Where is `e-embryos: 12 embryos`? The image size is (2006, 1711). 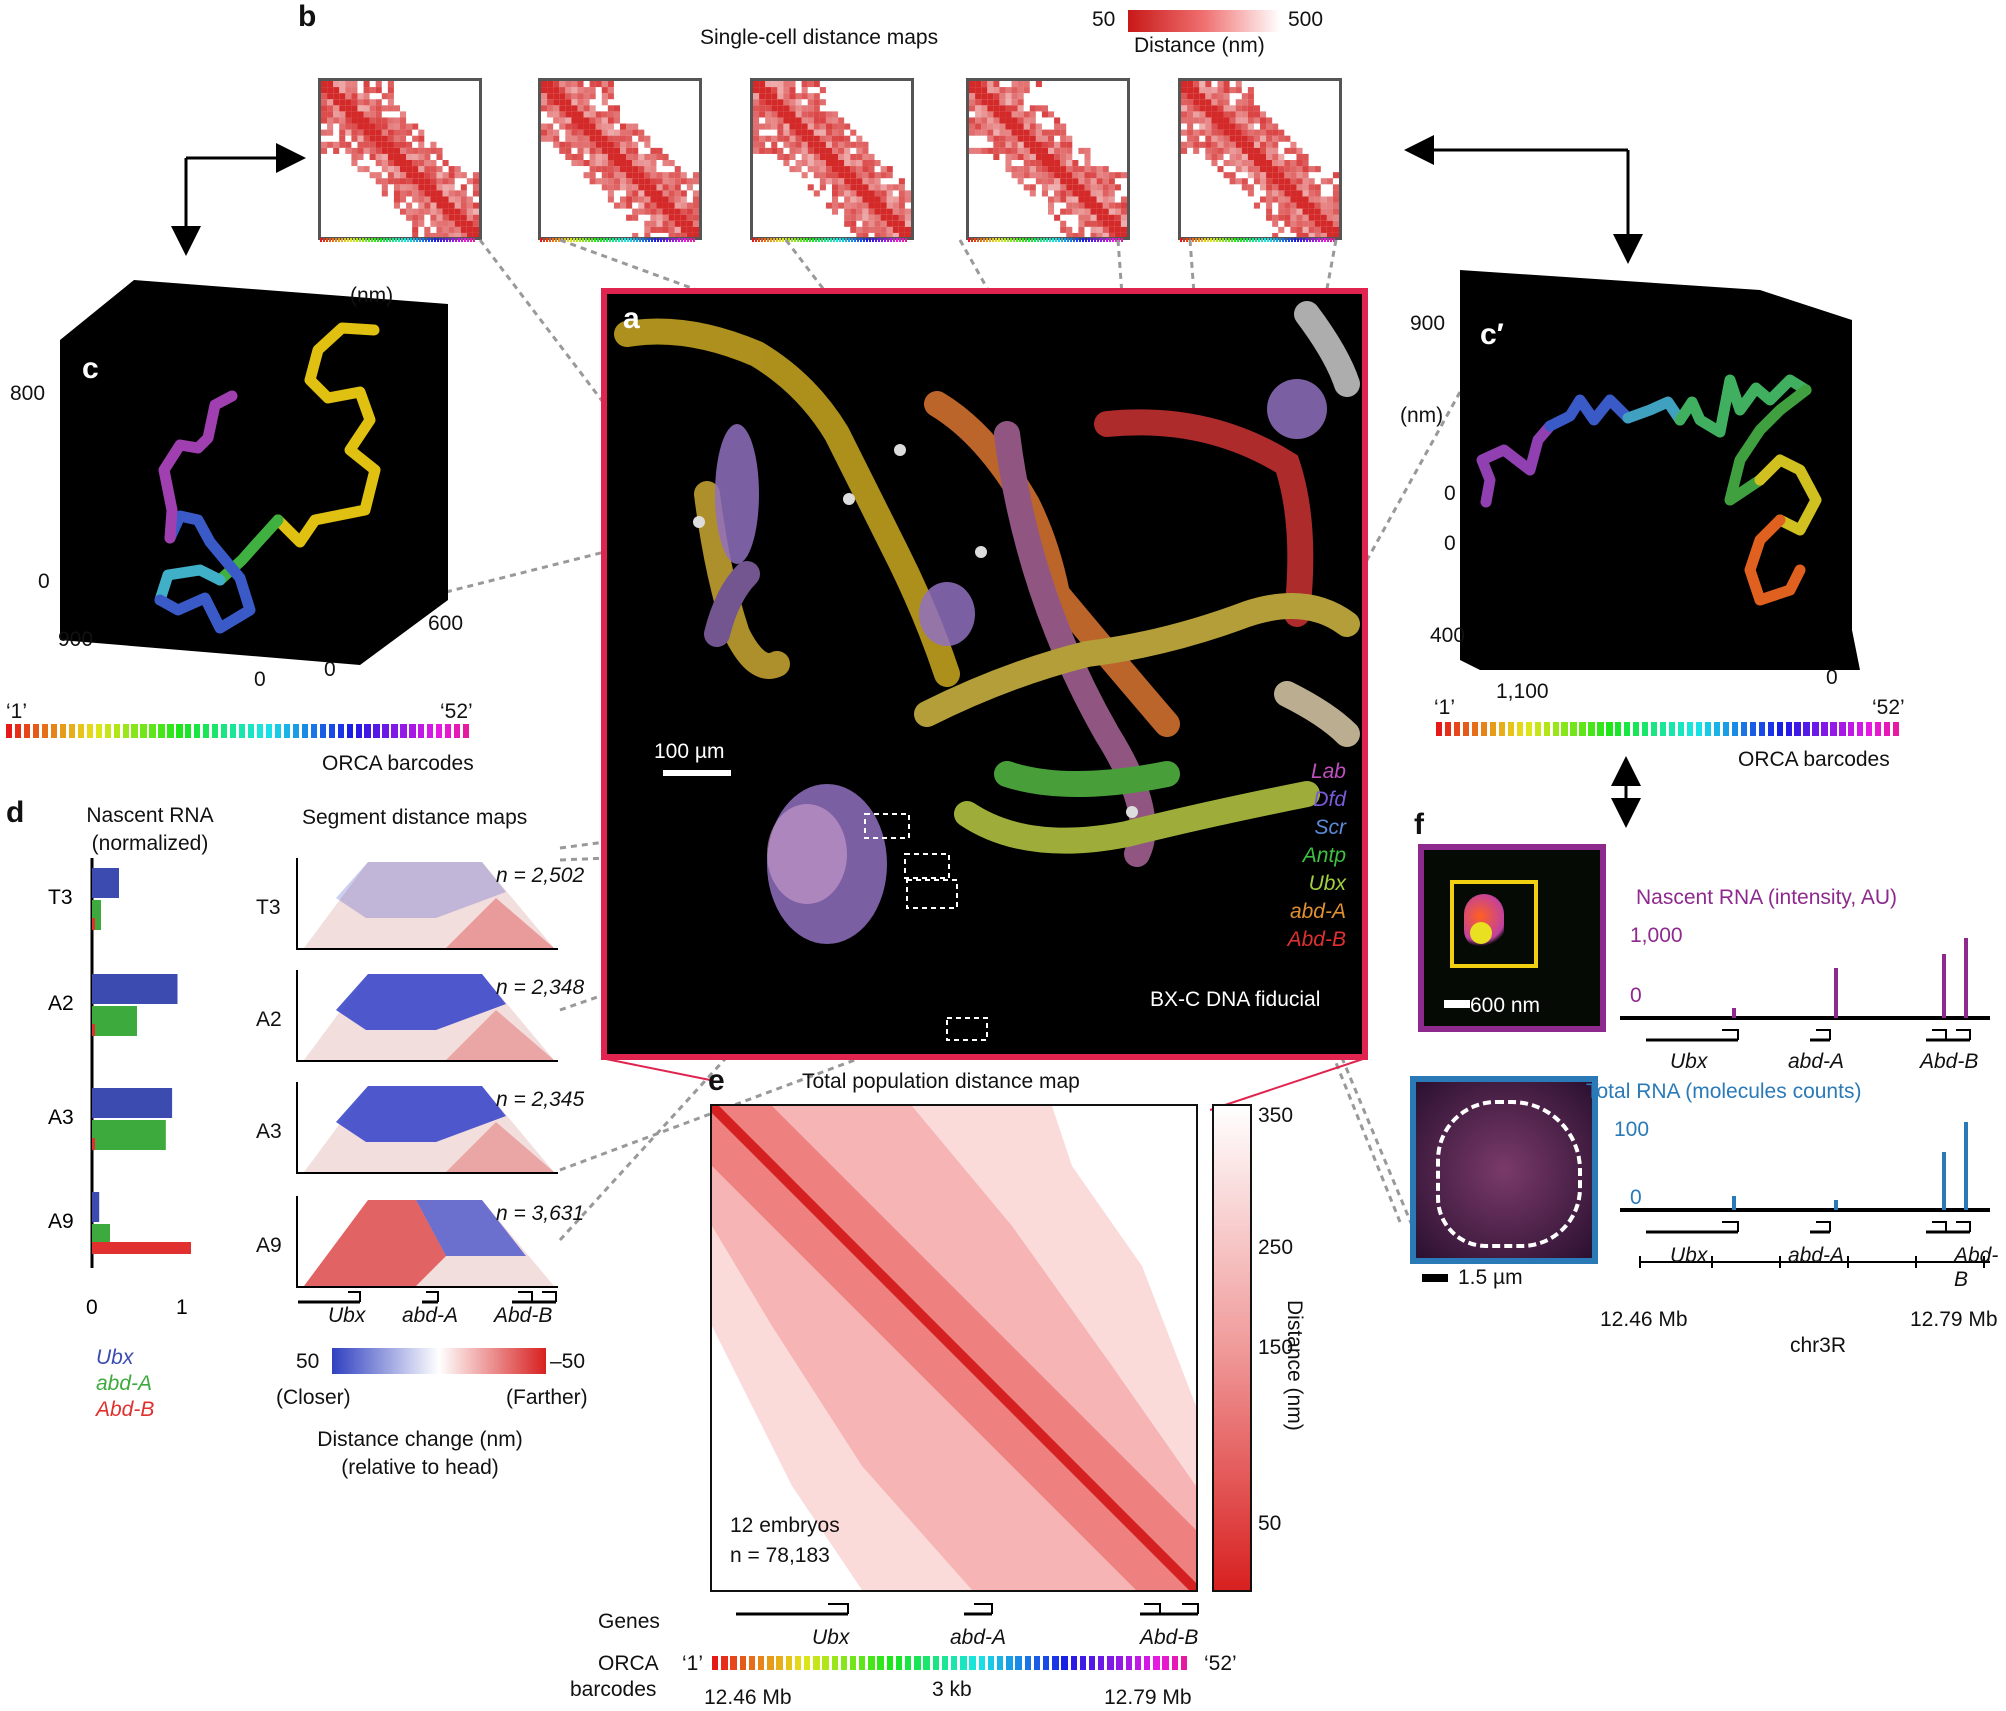 e-embryos: 12 embryos is located at coordinates (785, 1525).